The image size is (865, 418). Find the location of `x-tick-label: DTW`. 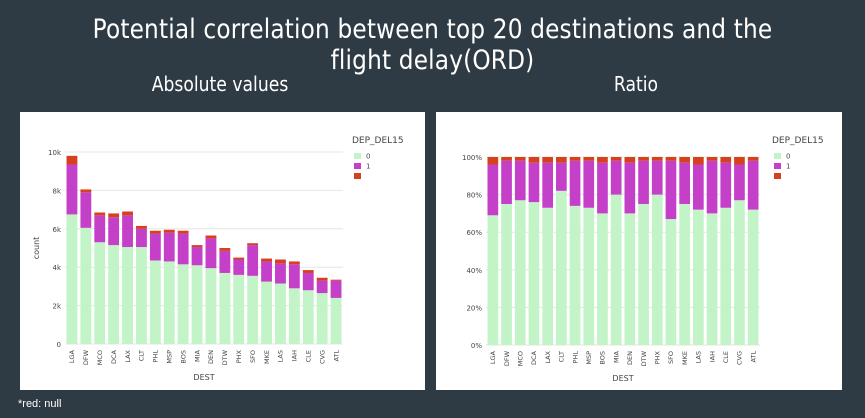

x-tick-label: DTW is located at coordinates (225, 357).